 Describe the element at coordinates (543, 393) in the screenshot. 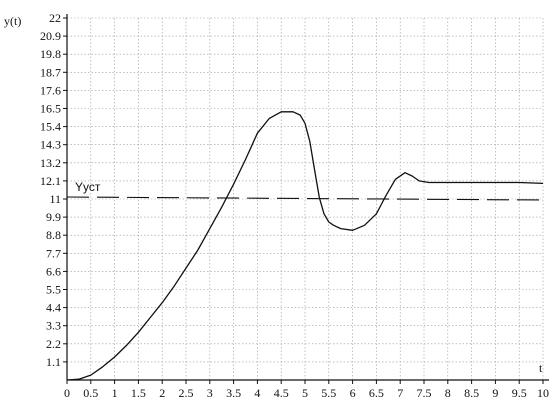

I see `x-tick-label: 10` at that location.